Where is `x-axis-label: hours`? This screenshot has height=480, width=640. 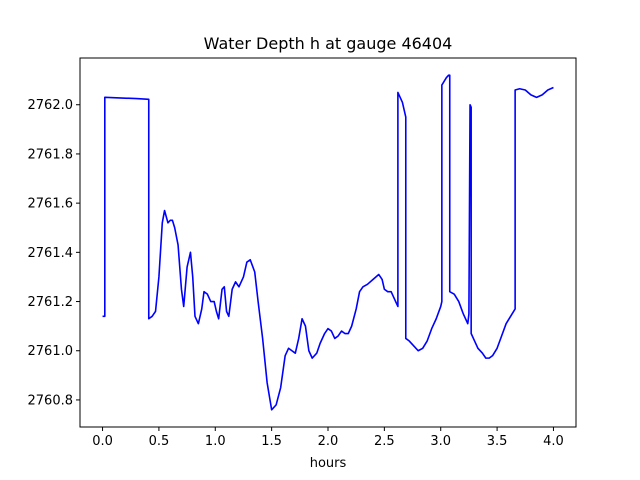 x-axis-label: hours is located at coordinates (328, 463).